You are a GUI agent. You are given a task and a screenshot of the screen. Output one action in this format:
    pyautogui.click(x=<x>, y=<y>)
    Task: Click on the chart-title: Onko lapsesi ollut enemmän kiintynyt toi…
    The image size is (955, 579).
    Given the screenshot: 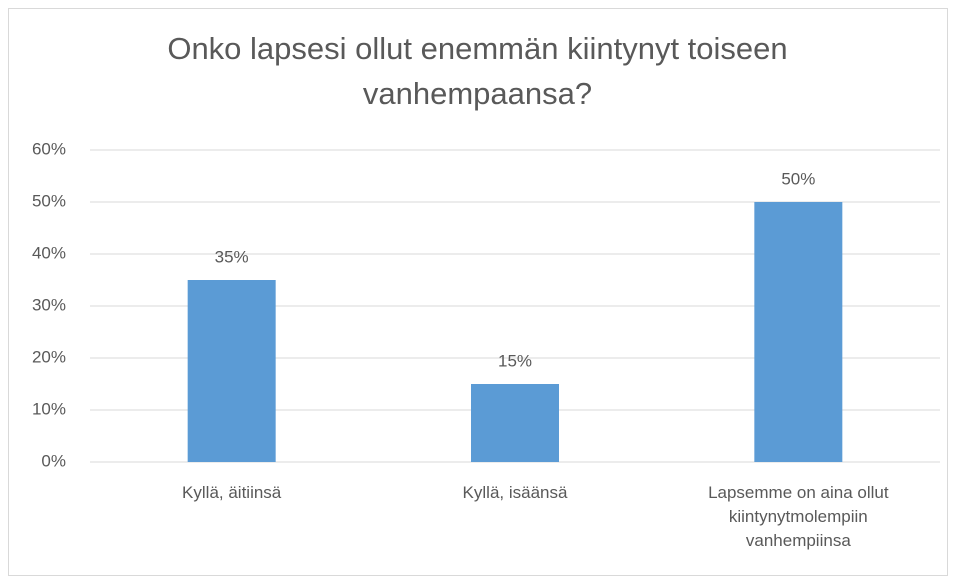 What is the action you would take?
    pyautogui.click(x=477, y=71)
    